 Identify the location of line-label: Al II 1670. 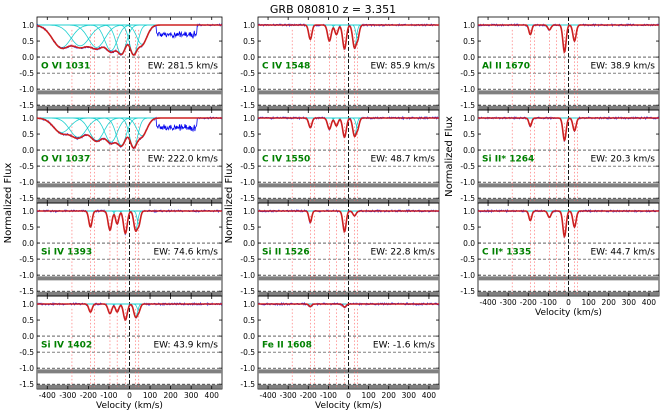
(506, 67).